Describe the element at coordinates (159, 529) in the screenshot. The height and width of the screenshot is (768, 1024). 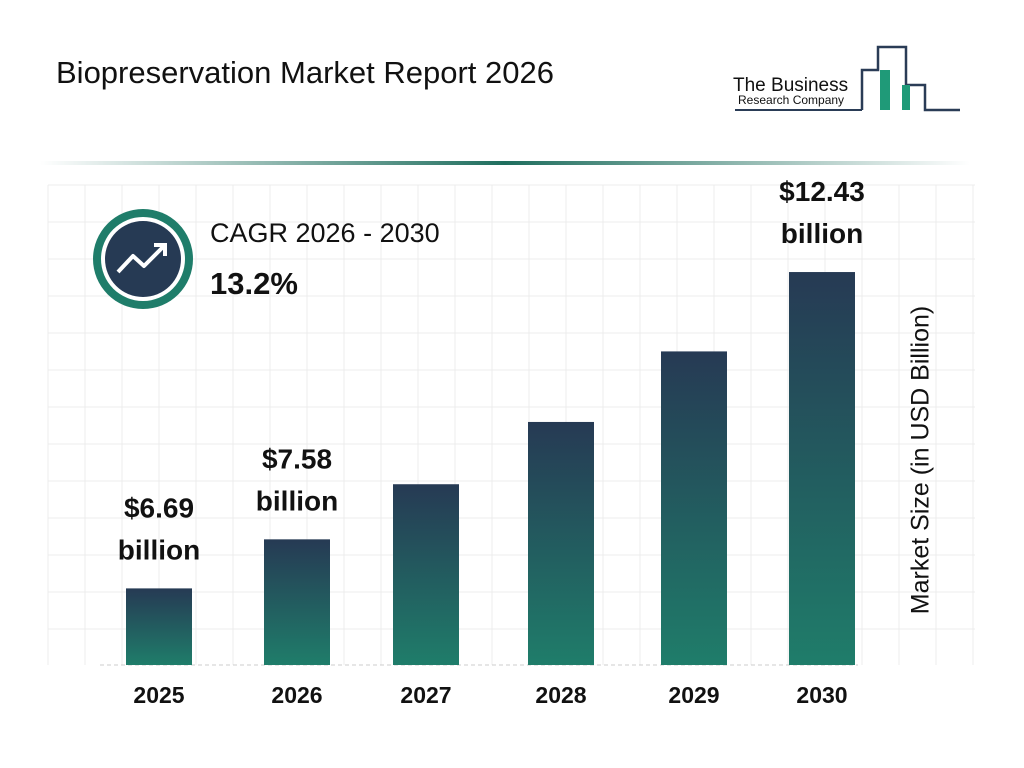
I see `value-label: $6.69 billion` at that location.